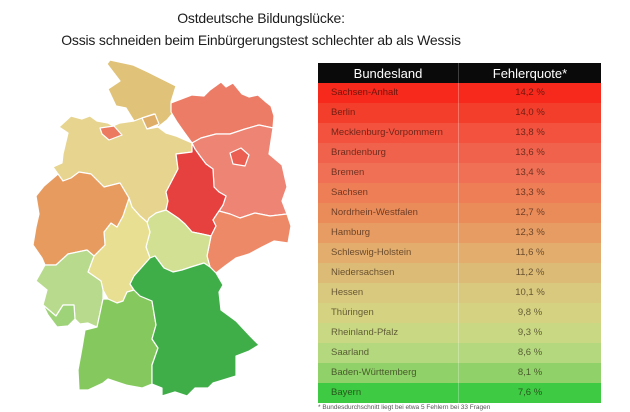 This screenshot has height=412, width=630. What do you see at coordinates (352, 312) in the screenshot?
I see `state-name-cell: Thüringen` at bounding box center [352, 312].